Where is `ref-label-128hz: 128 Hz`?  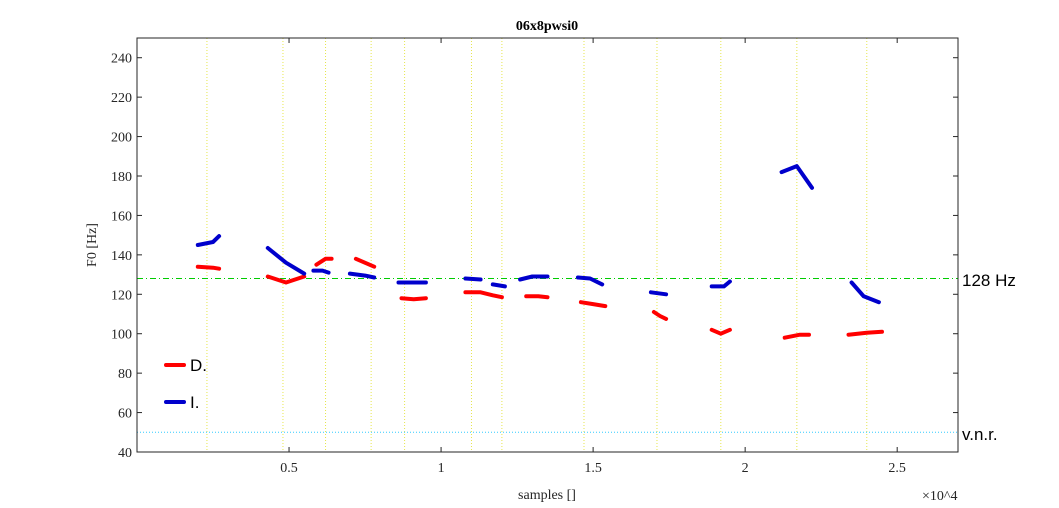
ref-label-128hz: 128 Hz is located at coordinates (989, 280).